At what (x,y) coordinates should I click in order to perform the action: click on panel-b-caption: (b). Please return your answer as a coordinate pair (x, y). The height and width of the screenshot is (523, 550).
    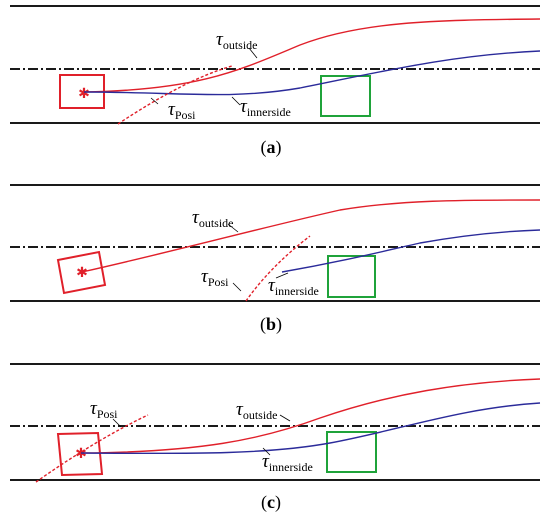
    Looking at the image, I should click on (271, 324).